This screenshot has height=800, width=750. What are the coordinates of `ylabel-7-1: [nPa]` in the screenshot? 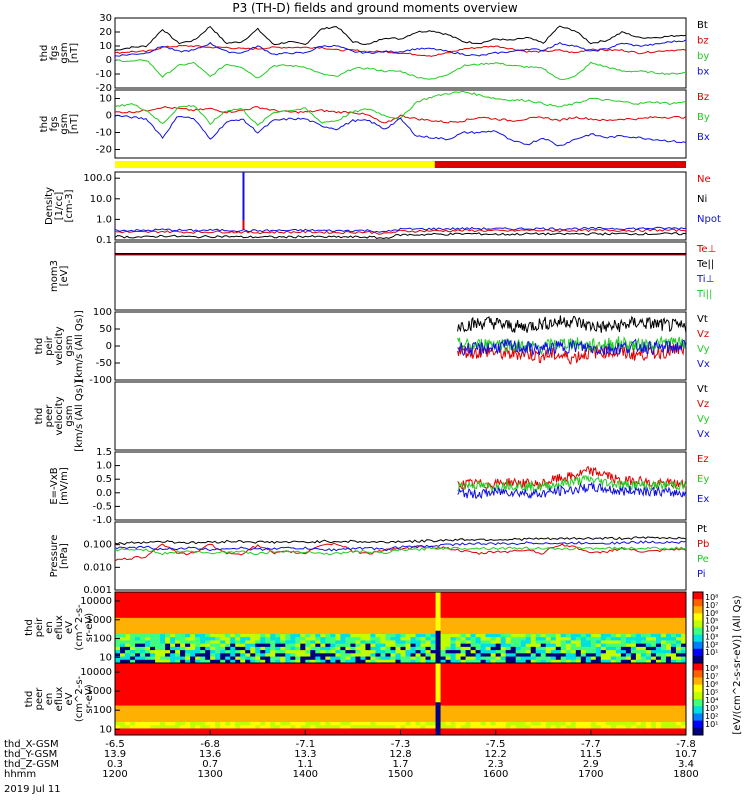 It's located at (64, 556).